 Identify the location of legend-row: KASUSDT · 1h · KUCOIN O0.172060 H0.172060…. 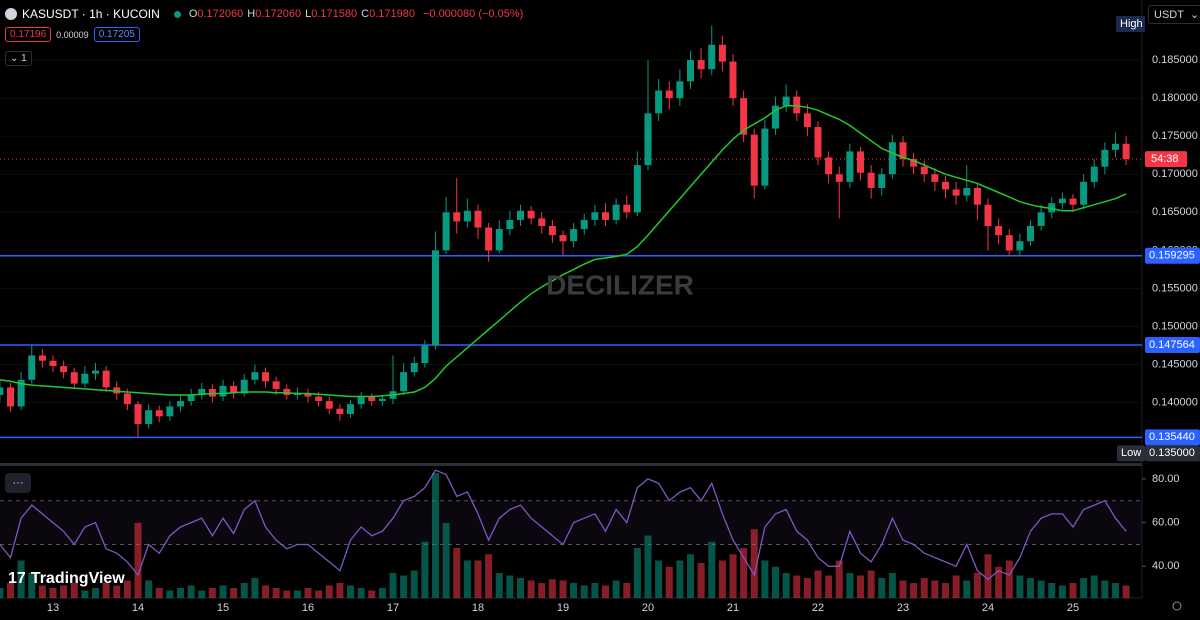
(264, 14).